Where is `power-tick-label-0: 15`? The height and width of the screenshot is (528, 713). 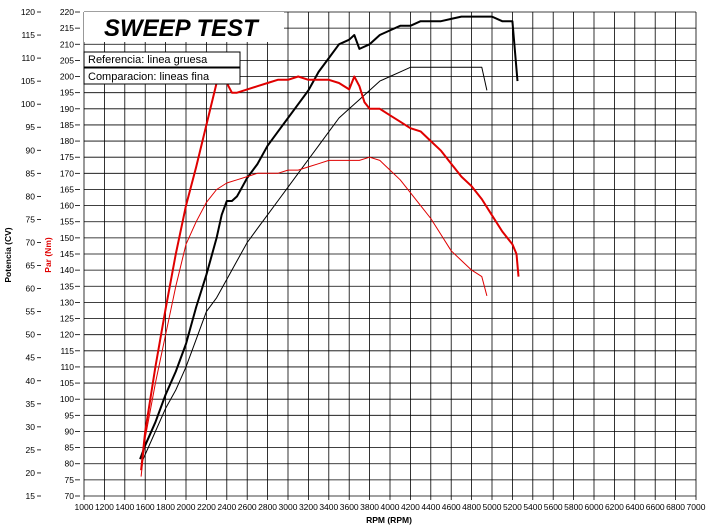 power-tick-label-0: 15 is located at coordinates (31, 496).